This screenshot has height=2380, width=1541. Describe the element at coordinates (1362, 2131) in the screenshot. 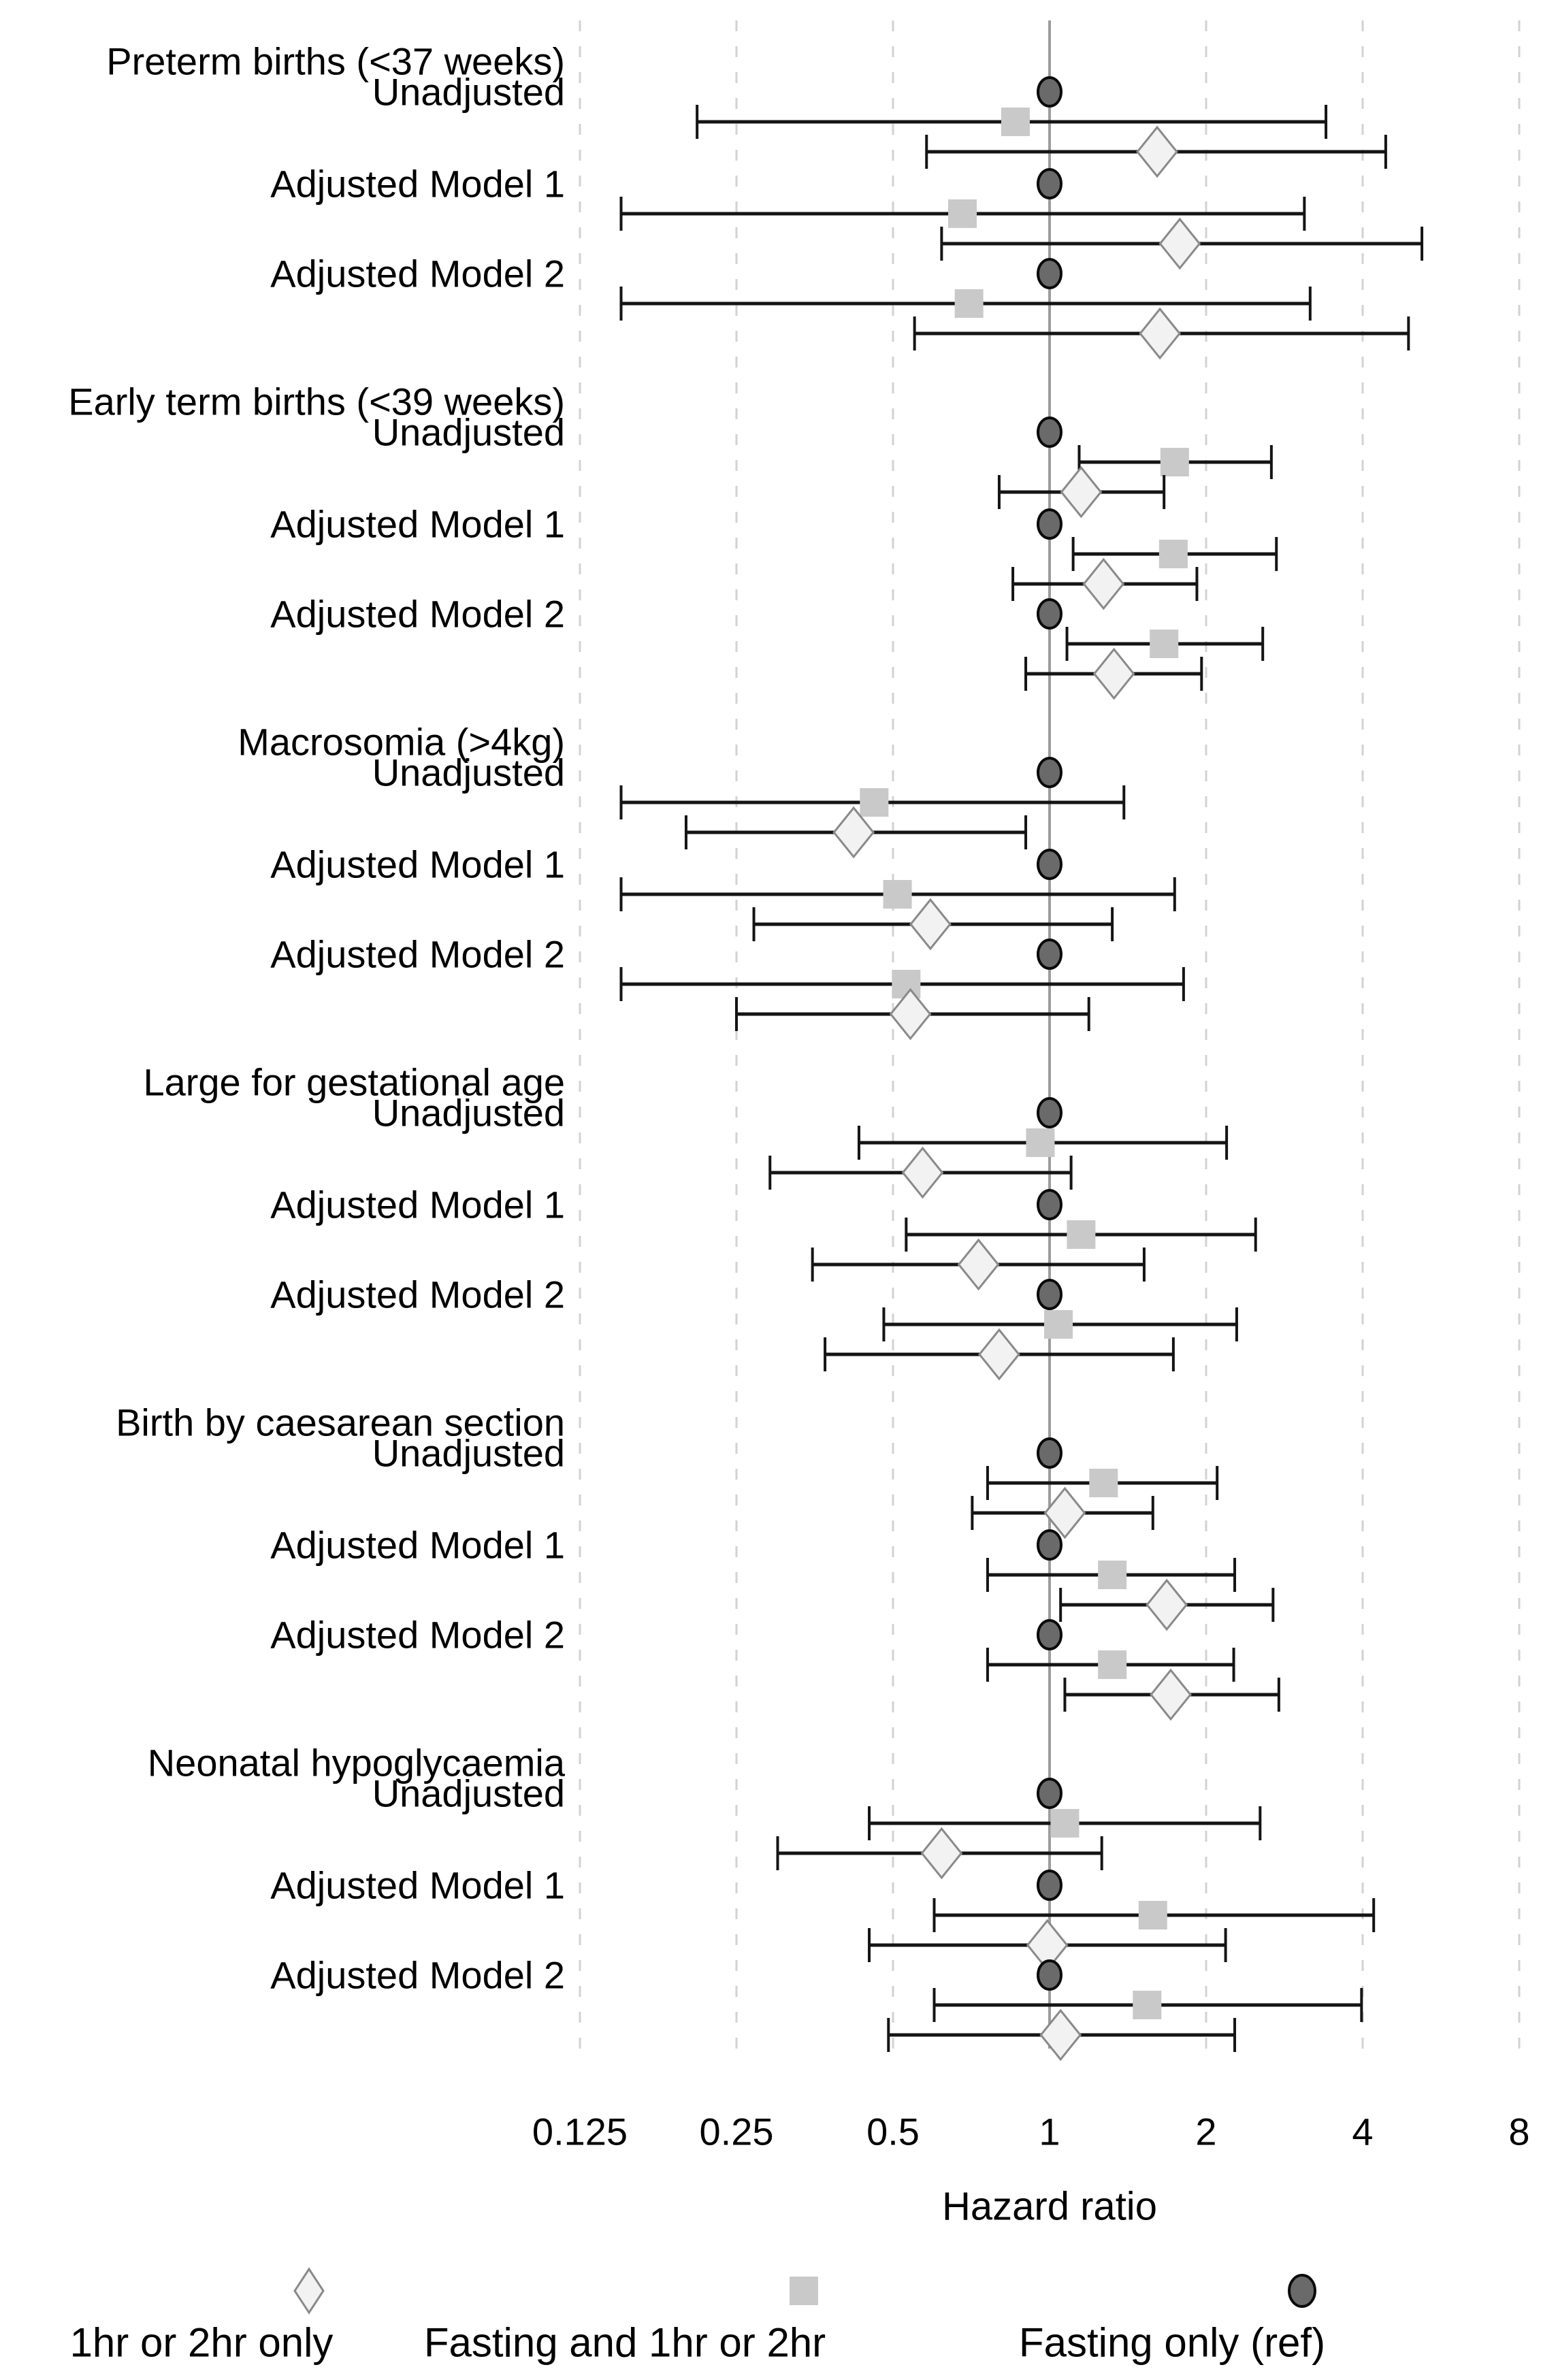

I see `x-tick-label: 4` at that location.